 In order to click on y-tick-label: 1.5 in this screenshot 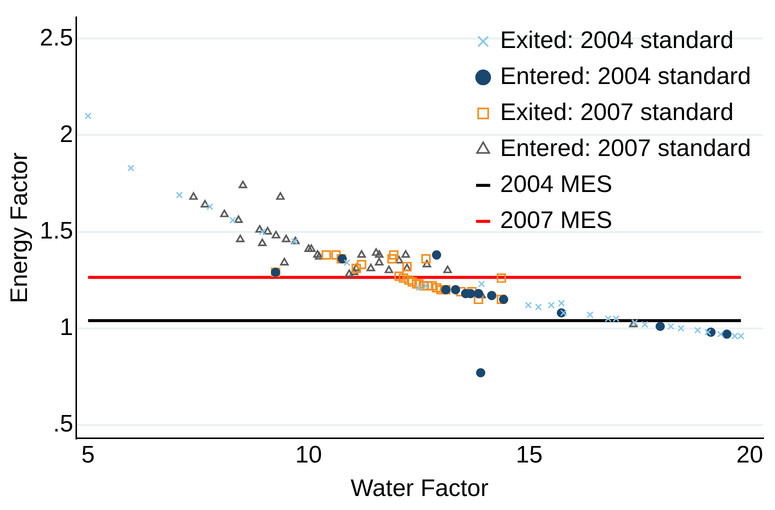, I will do `click(57, 230)`.